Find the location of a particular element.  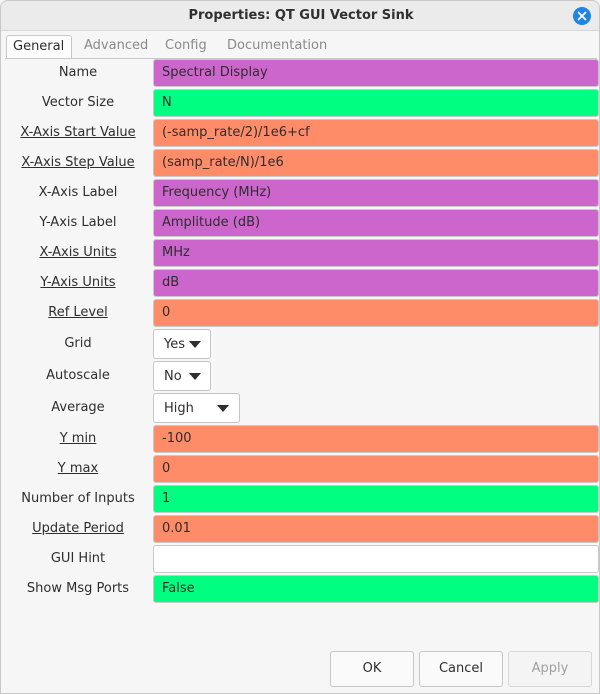

average-dropdown: High is located at coordinates (196, 408).